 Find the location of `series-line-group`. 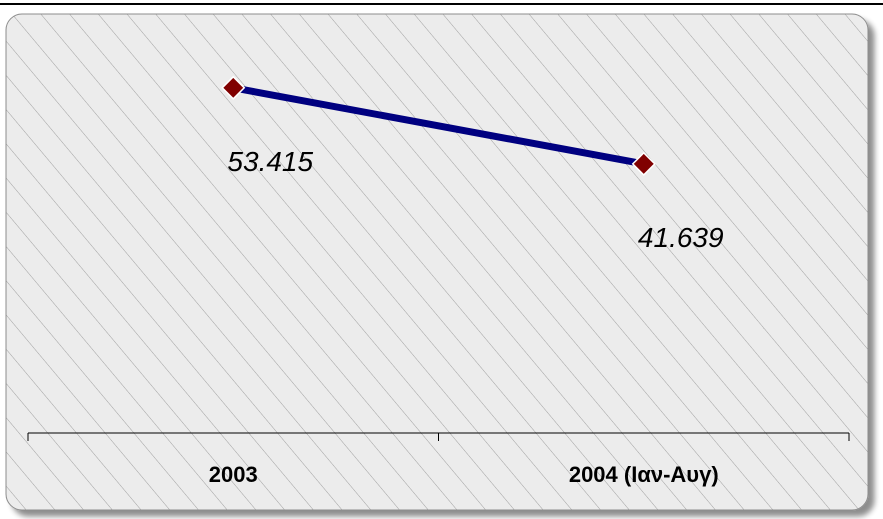

series-line-group is located at coordinates (438, 125).